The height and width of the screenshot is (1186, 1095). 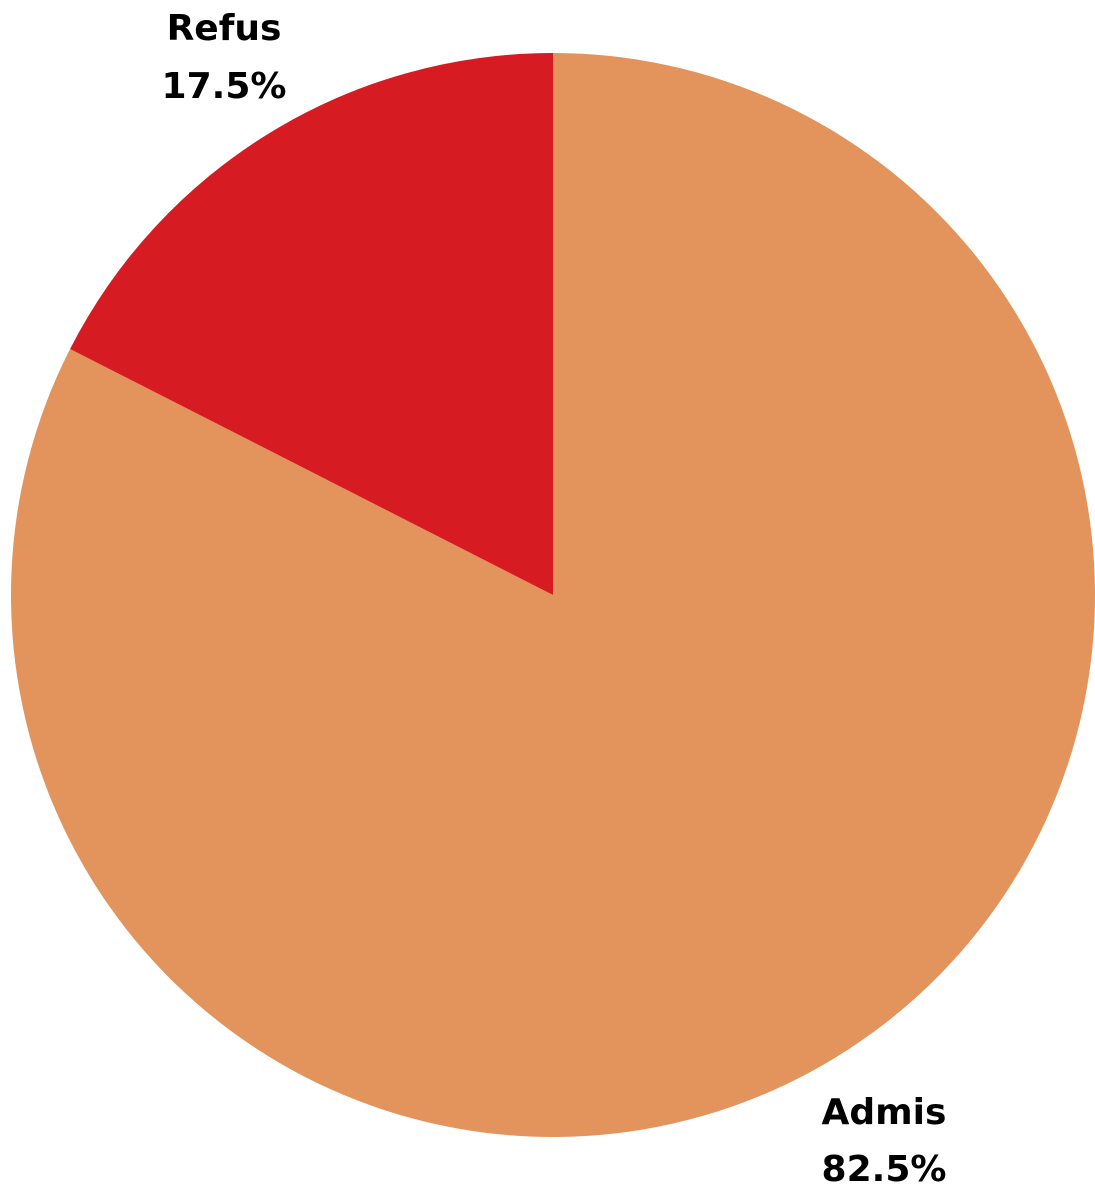 What do you see at coordinates (884, 1112) in the screenshot?
I see `slice-label-admis: Admis` at bounding box center [884, 1112].